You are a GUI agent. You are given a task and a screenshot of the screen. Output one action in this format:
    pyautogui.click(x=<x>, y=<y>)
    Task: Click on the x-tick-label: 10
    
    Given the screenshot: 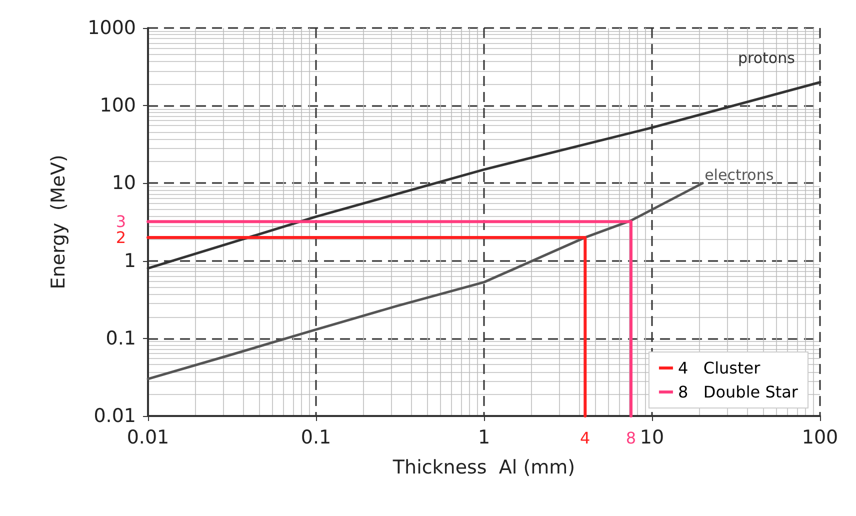 What is the action you would take?
    pyautogui.click(x=652, y=437)
    